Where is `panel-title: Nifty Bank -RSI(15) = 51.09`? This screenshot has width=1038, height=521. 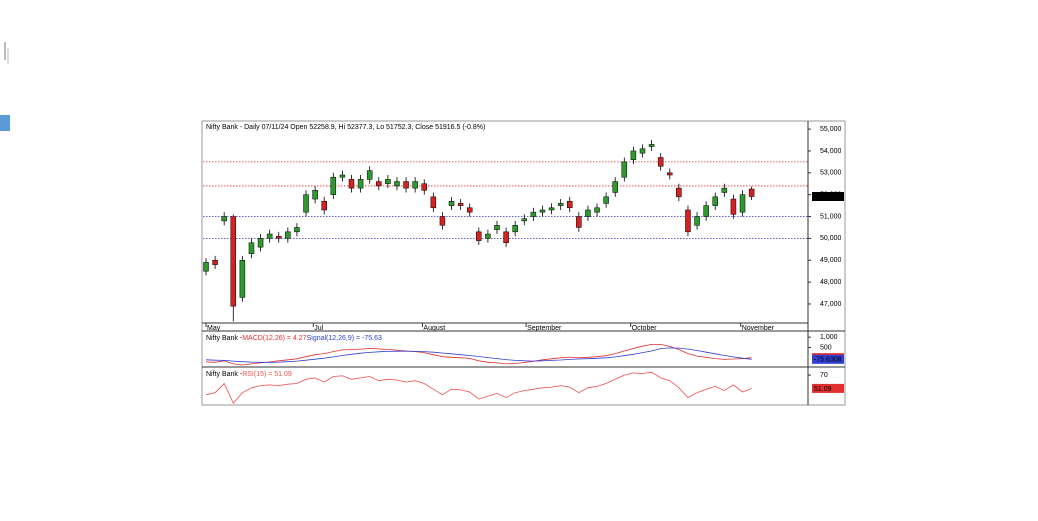 panel-title: Nifty Bank -RSI(15) = 51.09 is located at coordinates (249, 374).